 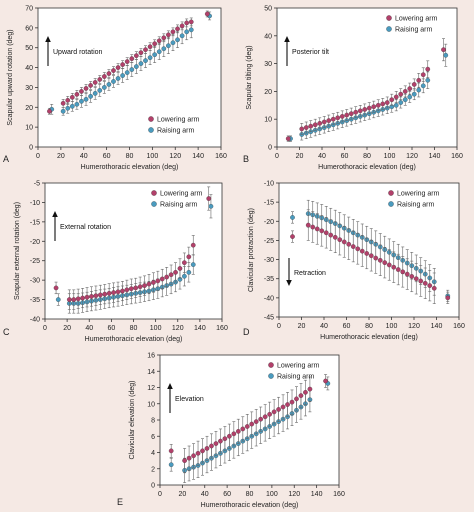 What do you see at coordinates (269, 279) in the screenshot?
I see `y-tick-label: -35` at bounding box center [269, 279].